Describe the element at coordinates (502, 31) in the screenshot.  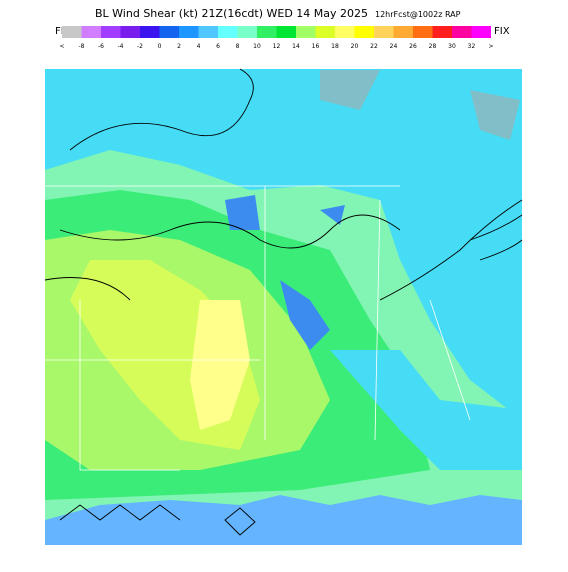
I see `fix-right: FIX` at that location.